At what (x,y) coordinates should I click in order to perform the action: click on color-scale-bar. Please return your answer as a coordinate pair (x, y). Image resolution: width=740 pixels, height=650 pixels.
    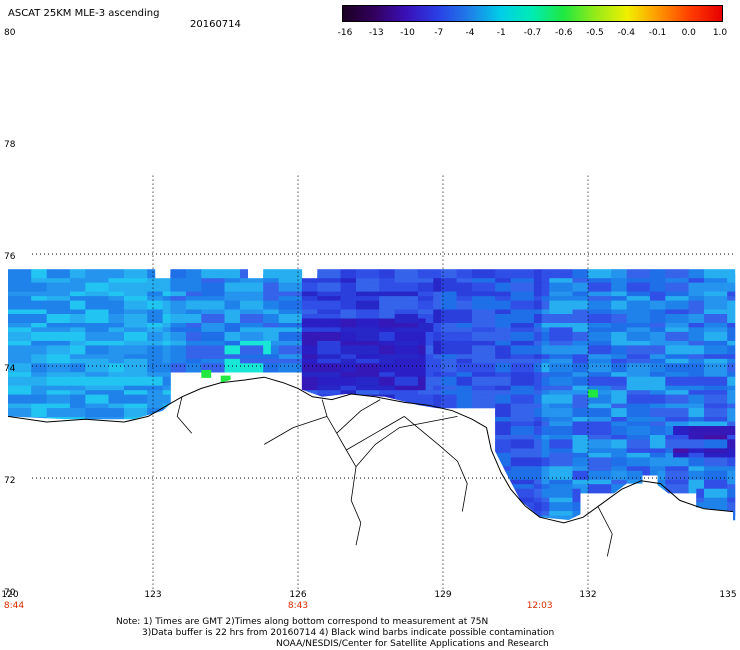
    Looking at the image, I should click on (532, 13).